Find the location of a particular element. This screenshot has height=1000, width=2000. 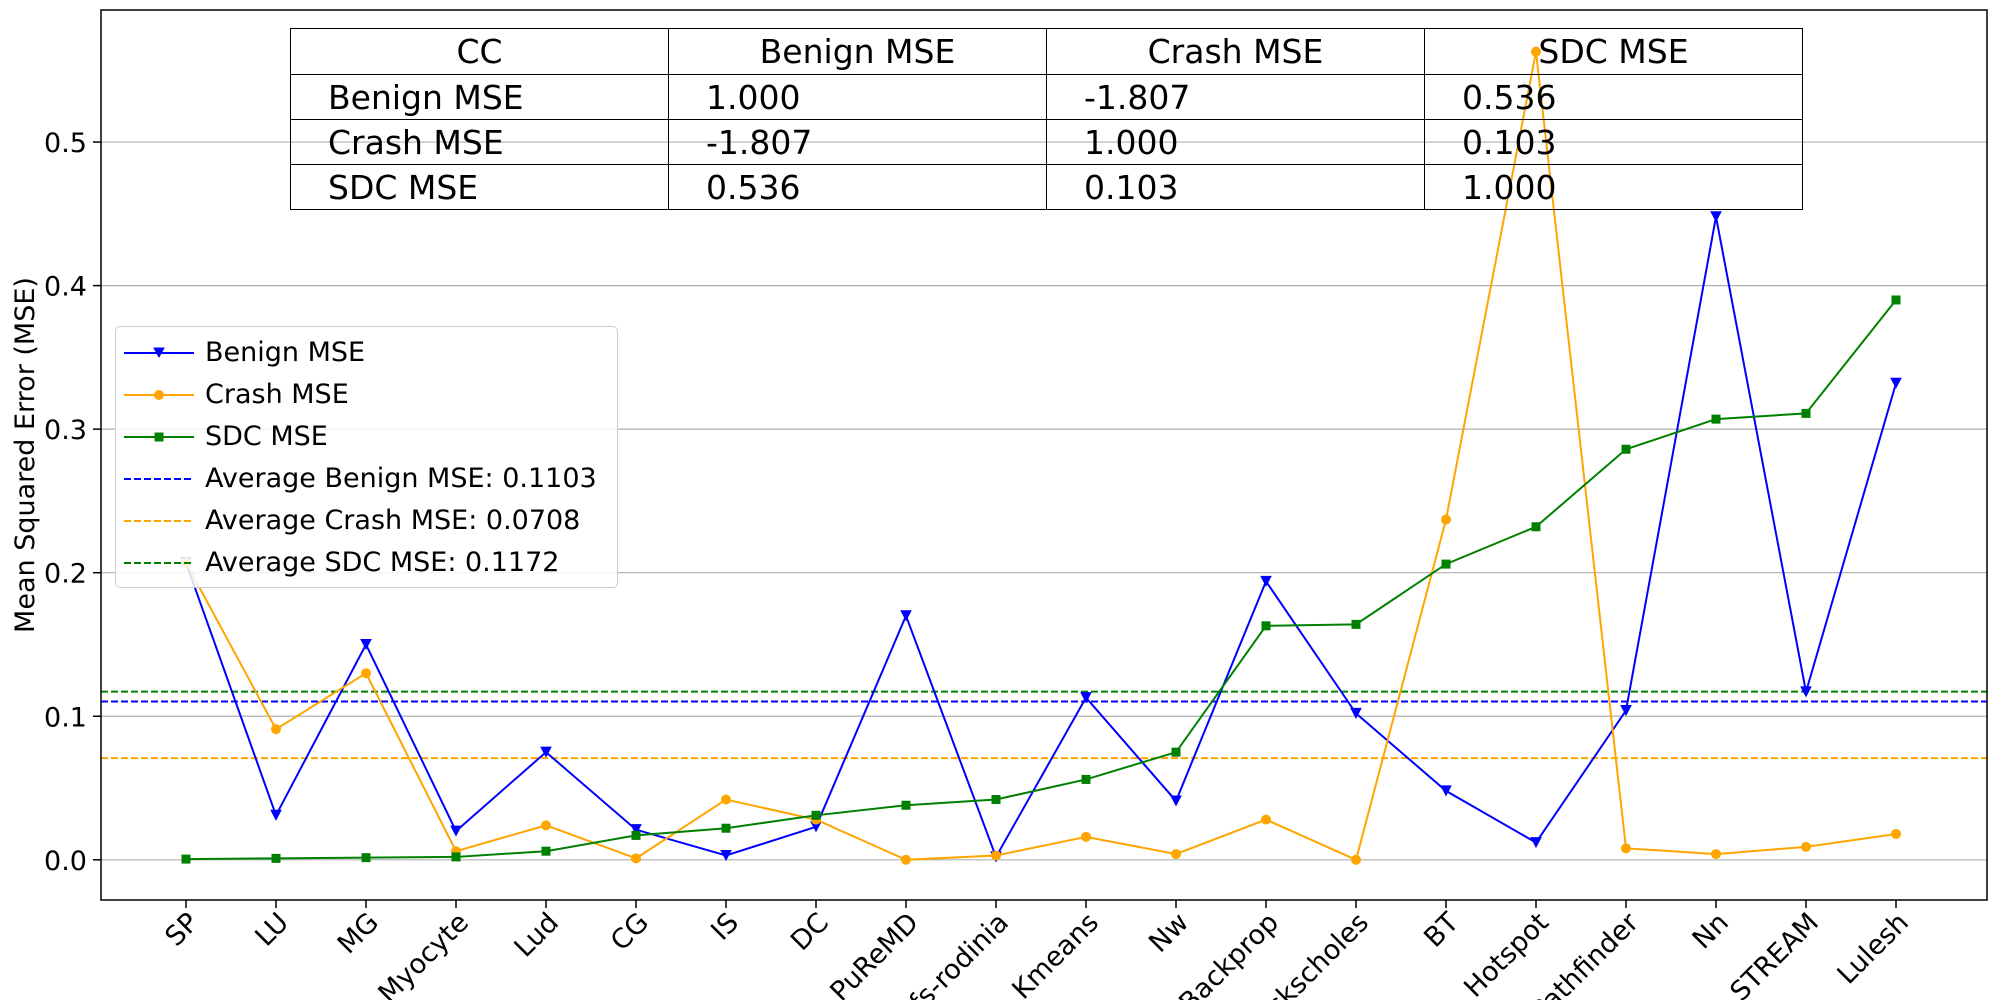

x-tick-label: CG is located at coordinates (630, 932).